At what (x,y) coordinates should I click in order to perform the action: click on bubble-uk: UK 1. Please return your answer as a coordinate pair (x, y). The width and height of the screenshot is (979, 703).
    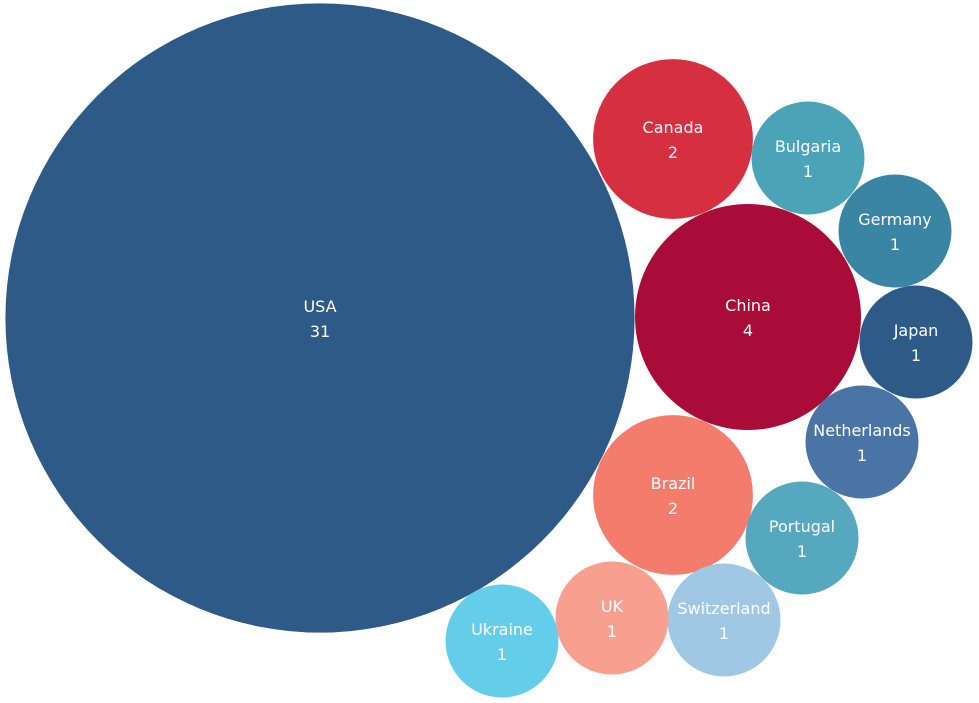
    Looking at the image, I should click on (612, 618).